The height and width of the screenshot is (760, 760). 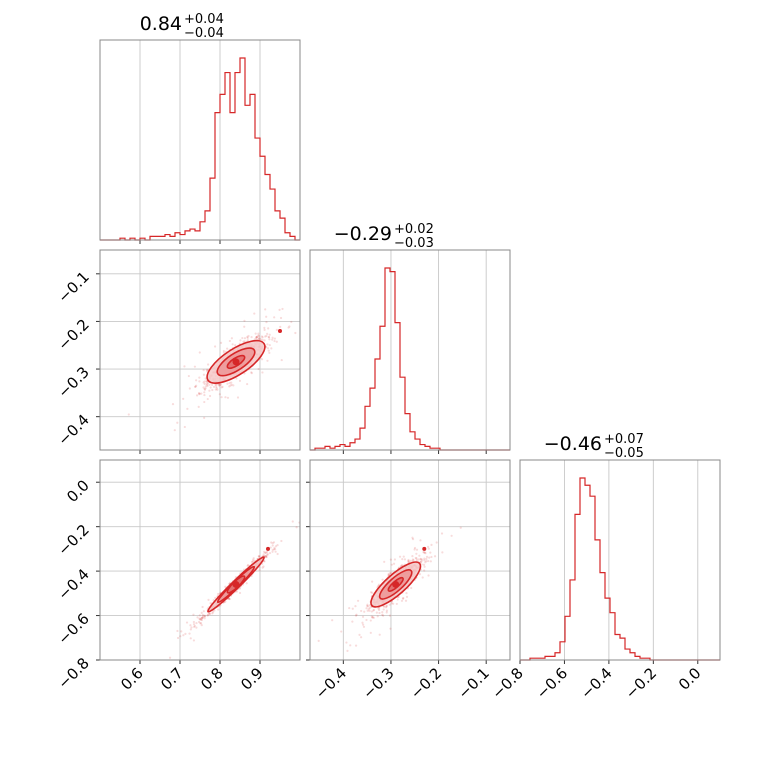 What do you see at coordinates (132, 679) in the screenshot?
I see `x-tick-label: 0.6` at bounding box center [132, 679].